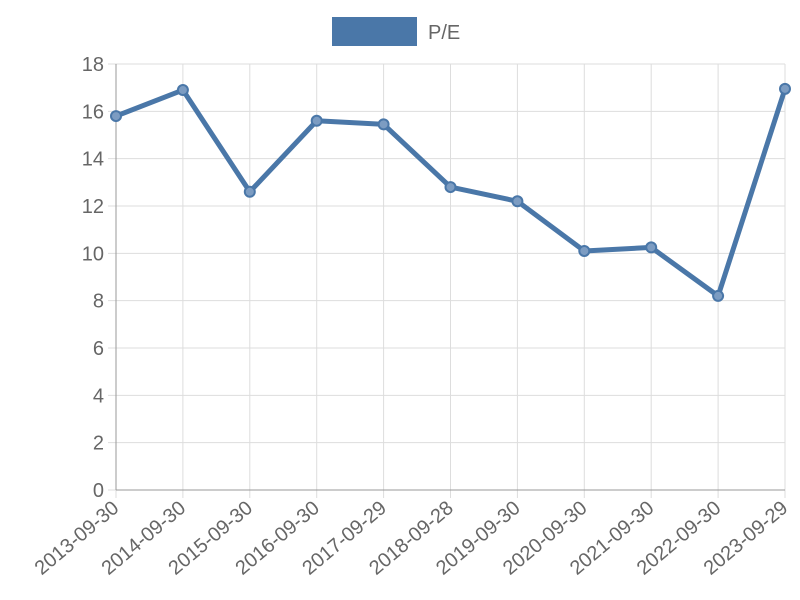 The height and width of the screenshot is (600, 800). I want to click on y-tick-label: 0, so click(98, 491).